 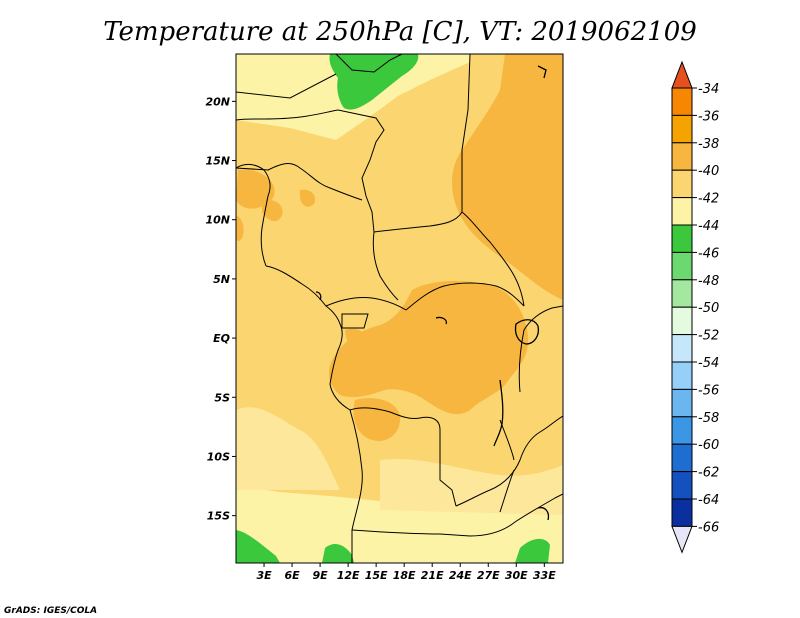 What do you see at coordinates (432, 575) in the screenshot?
I see `lon-tick-label: 21E` at bounding box center [432, 575].